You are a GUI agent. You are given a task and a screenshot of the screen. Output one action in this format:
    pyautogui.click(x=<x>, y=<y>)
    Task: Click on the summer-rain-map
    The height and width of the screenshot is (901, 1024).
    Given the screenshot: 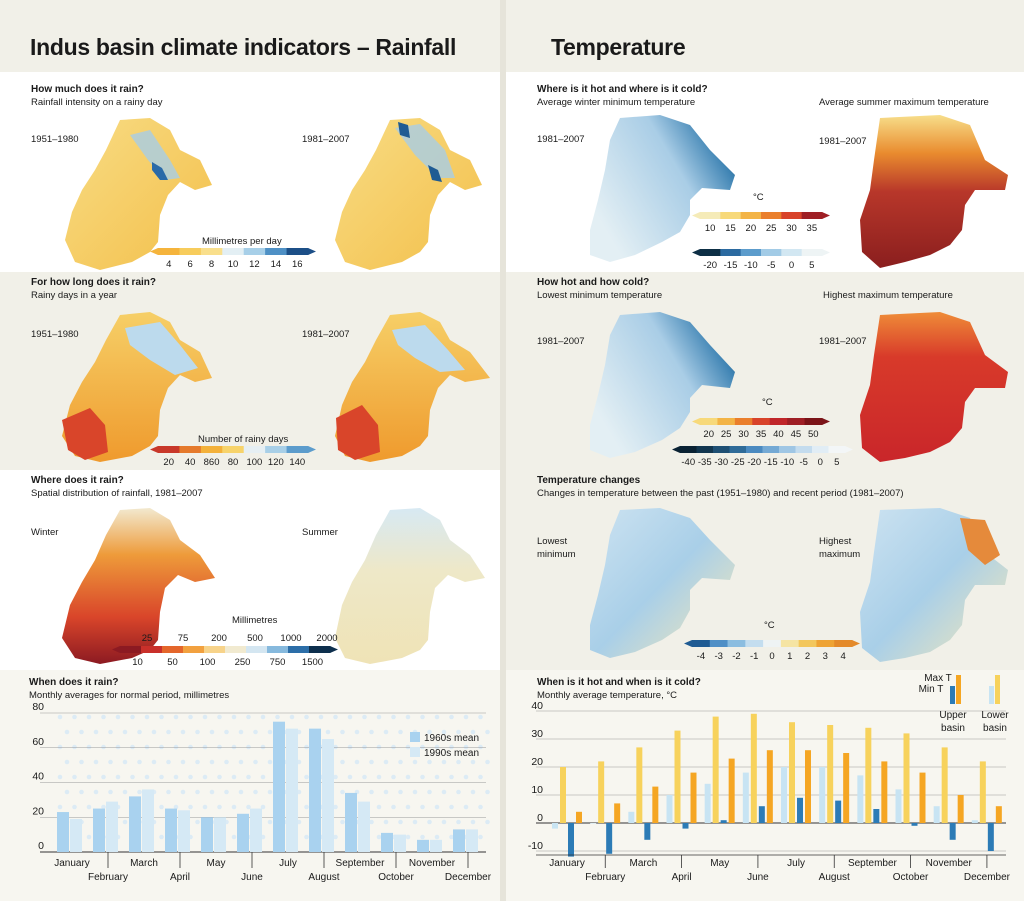 What is the action you would take?
    pyautogui.click(x=410, y=586)
    